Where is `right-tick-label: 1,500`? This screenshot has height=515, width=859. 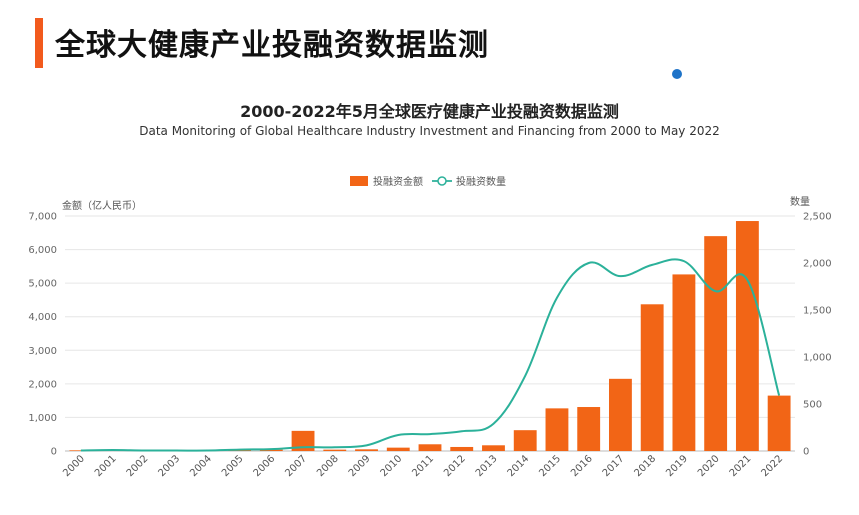
right-tick-label: 1,500 is located at coordinates (817, 311).